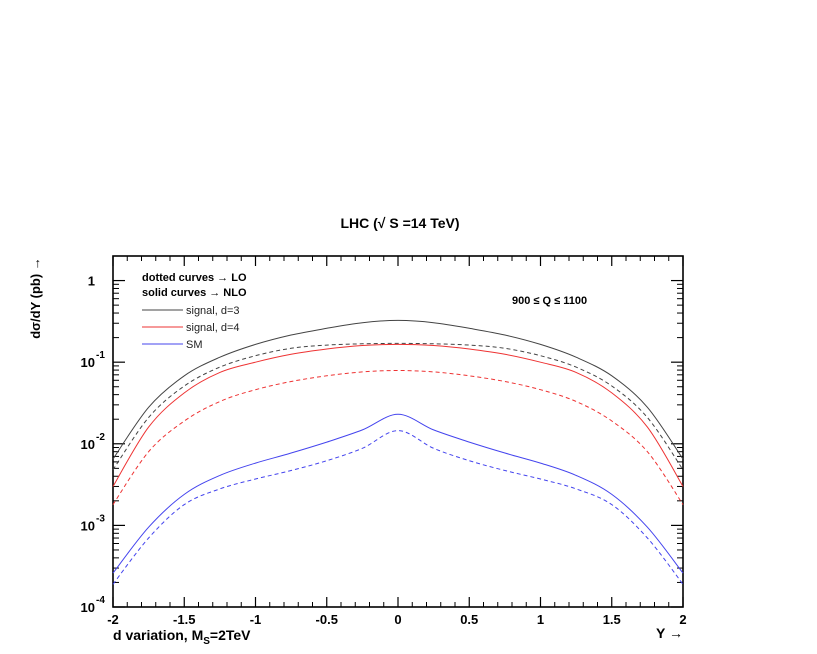 The width and height of the screenshot is (817, 654). I want to click on legend-label: SM, so click(194, 345).